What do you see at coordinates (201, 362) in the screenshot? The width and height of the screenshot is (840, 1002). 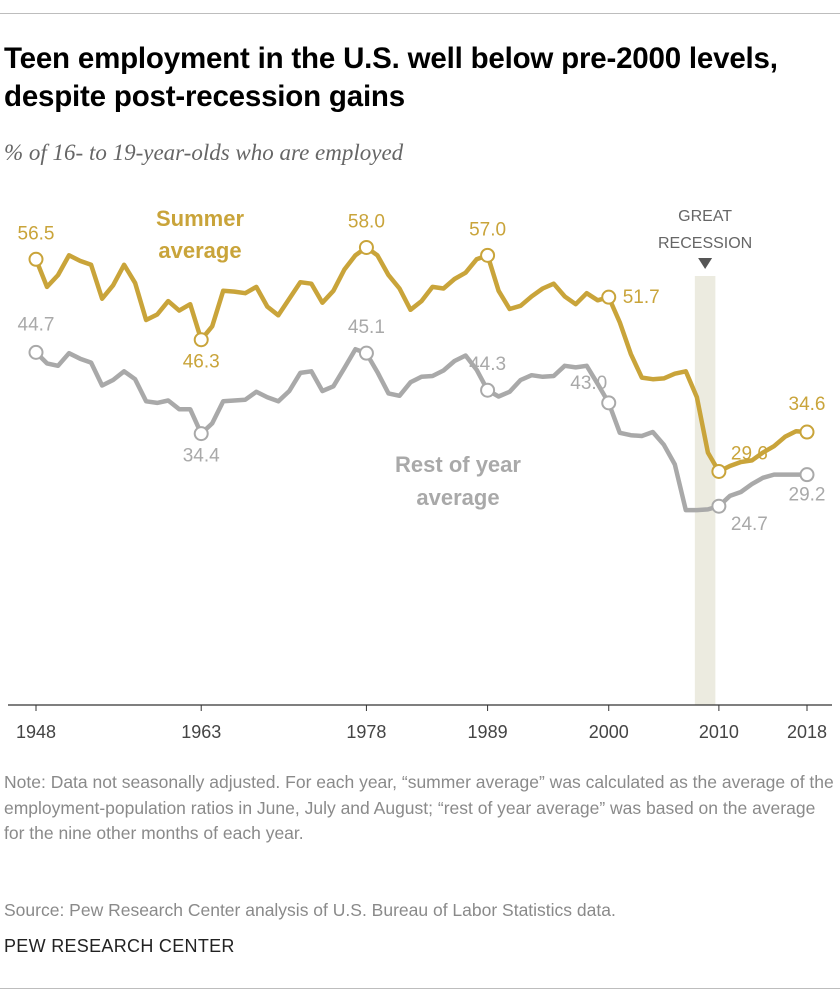 I see `summer-data-label-1963: 46.3` at bounding box center [201, 362].